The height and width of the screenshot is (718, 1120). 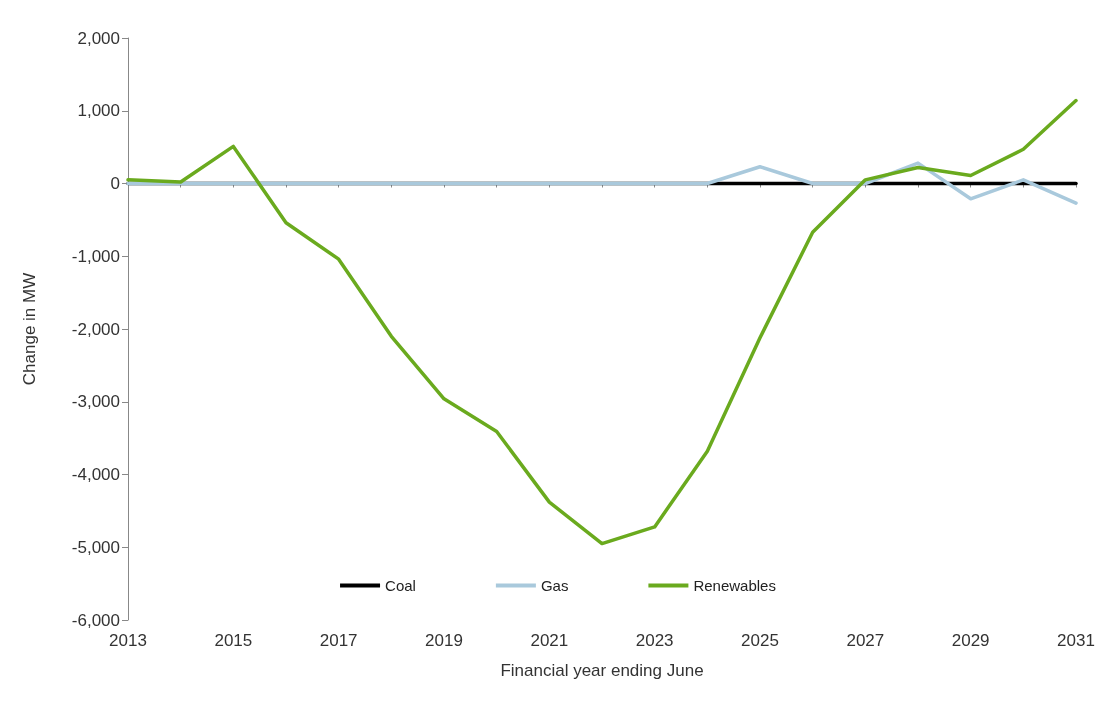 I want to click on y-tick-label: -4,000, so click(x=95, y=474).